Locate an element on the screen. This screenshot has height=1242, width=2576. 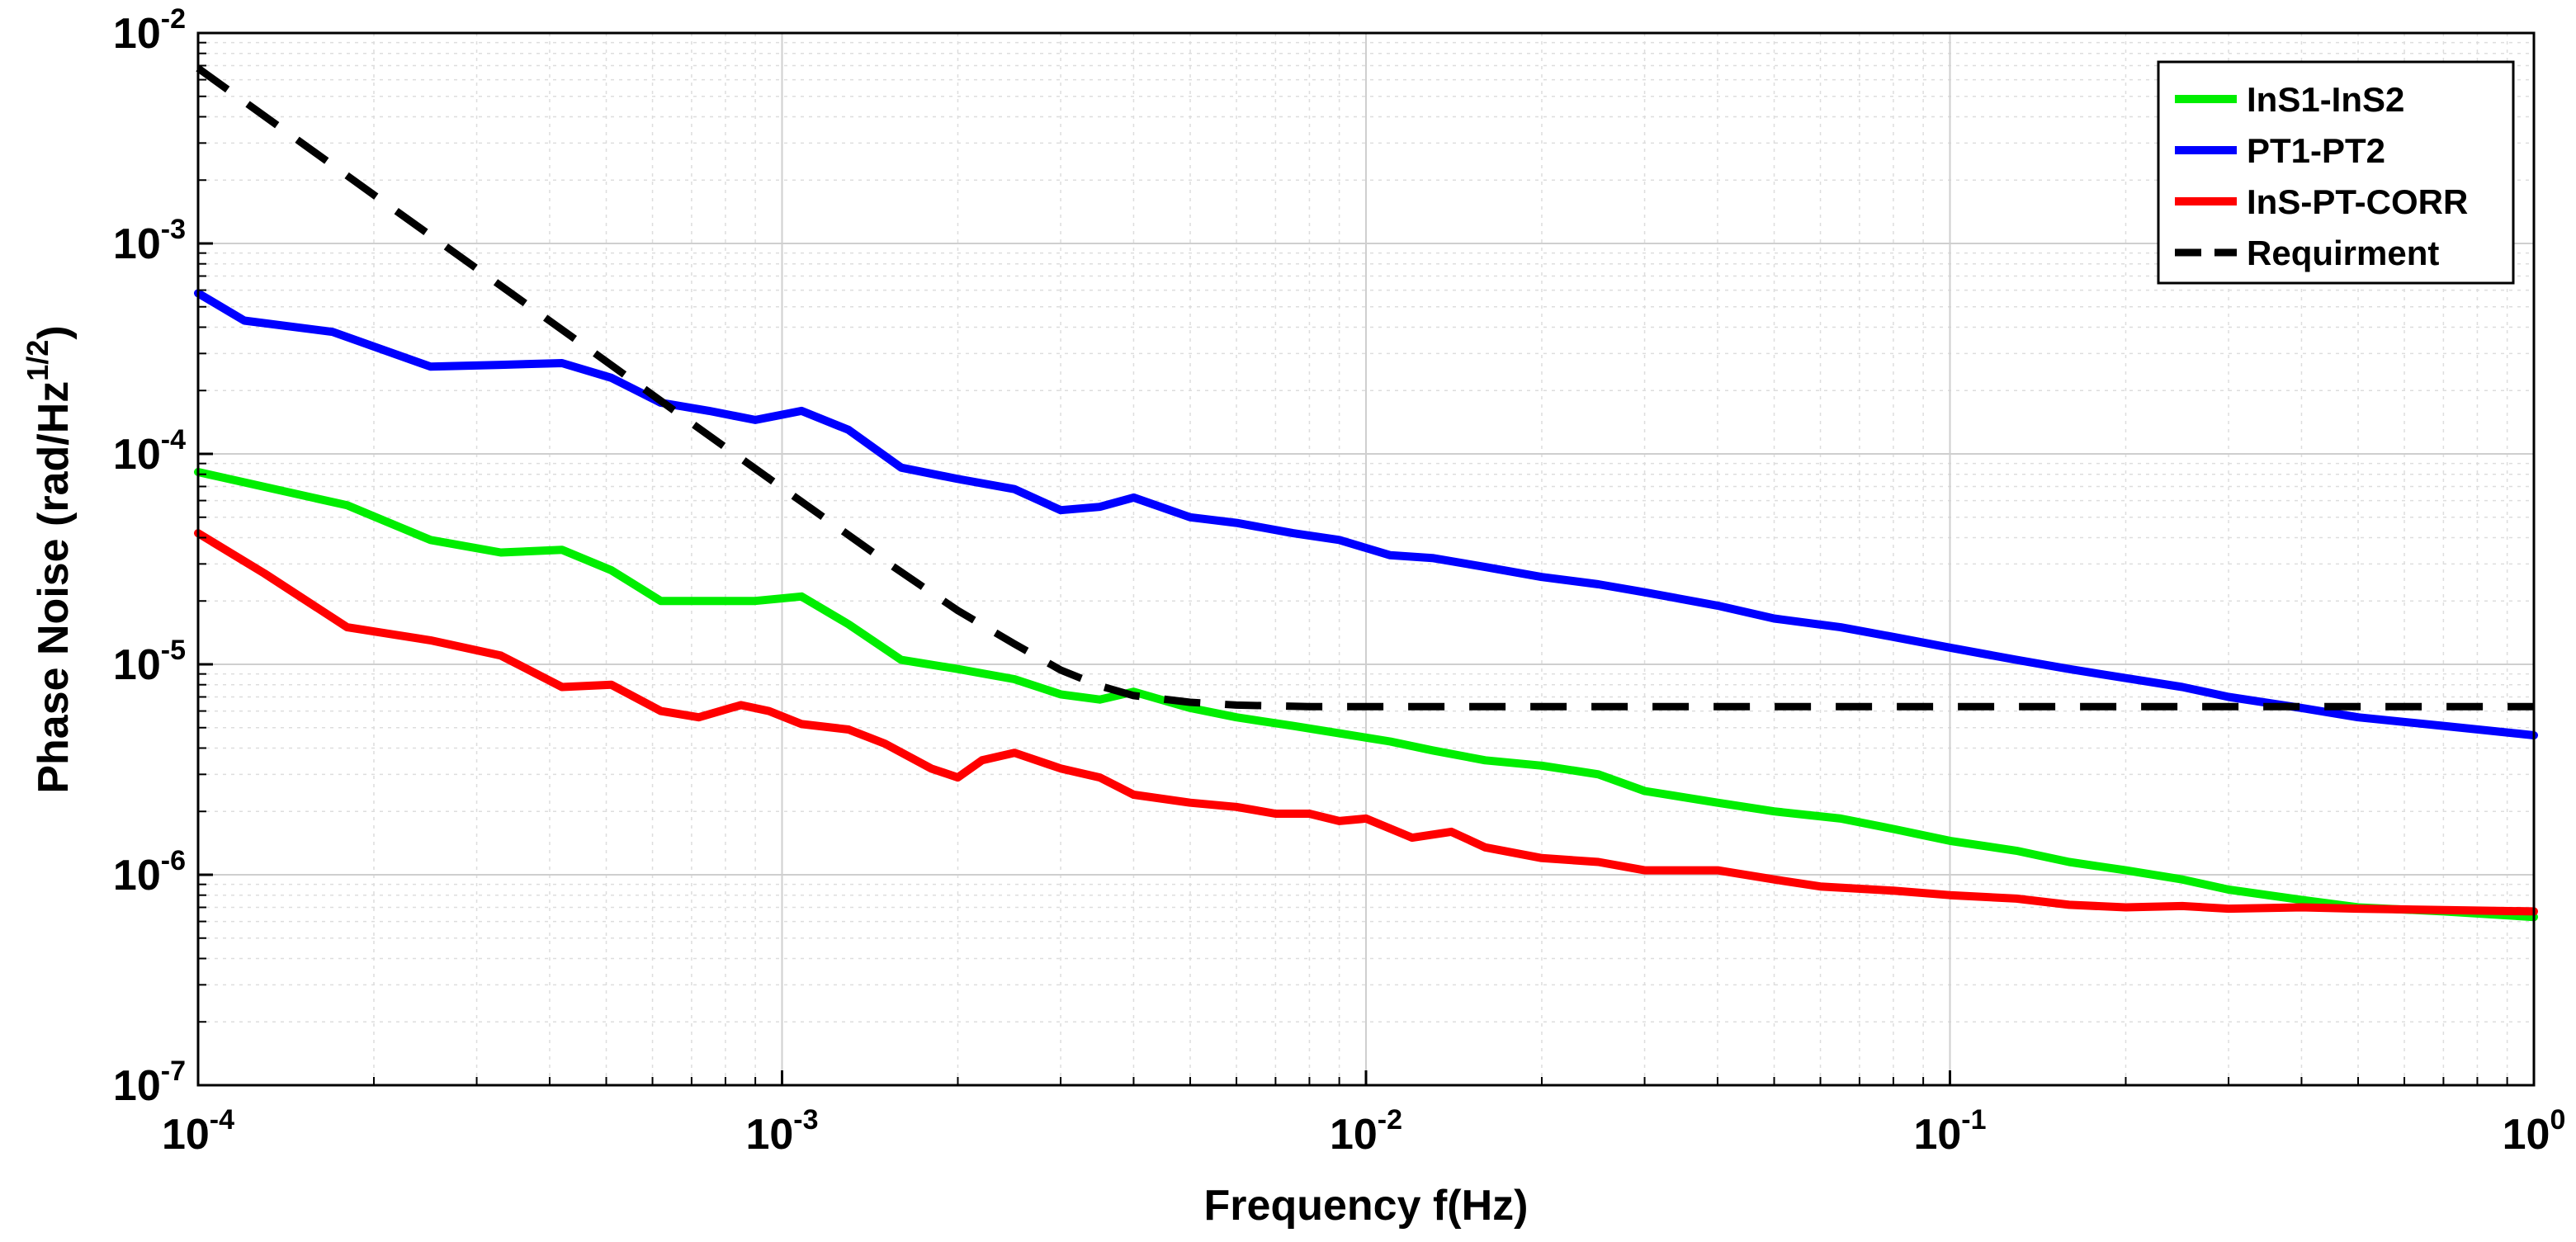
legend-label-ins1-ins2: InS1-InS2 is located at coordinates (2325, 99).